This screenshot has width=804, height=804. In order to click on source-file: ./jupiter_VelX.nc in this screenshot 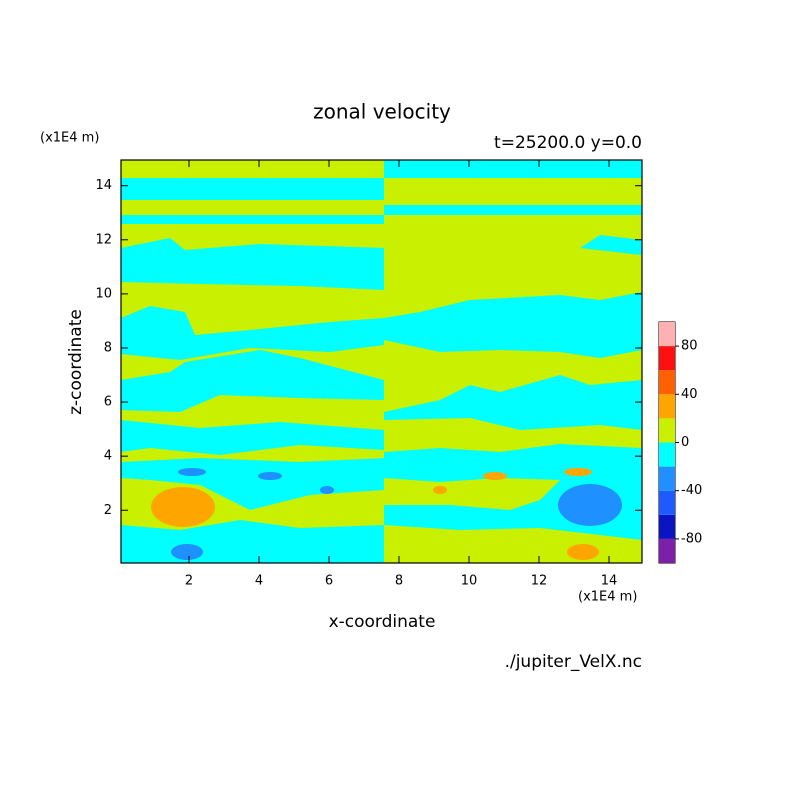, I will do `click(573, 662)`.